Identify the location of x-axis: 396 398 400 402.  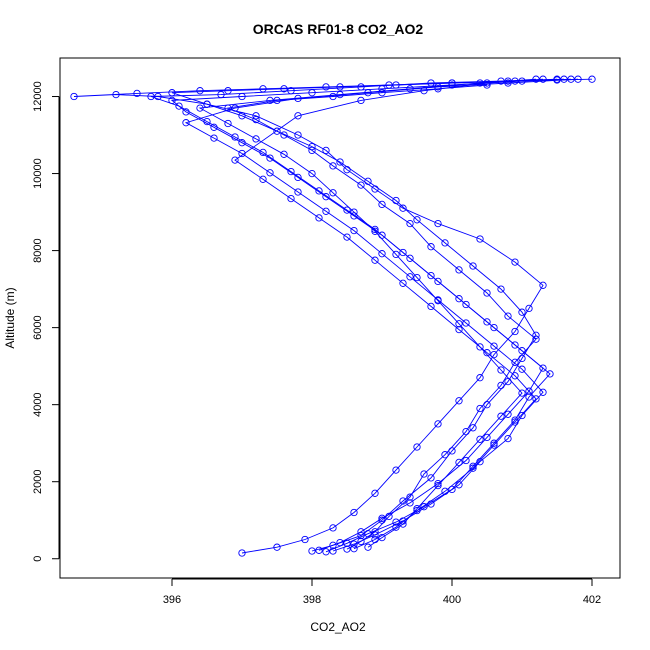
(382, 592).